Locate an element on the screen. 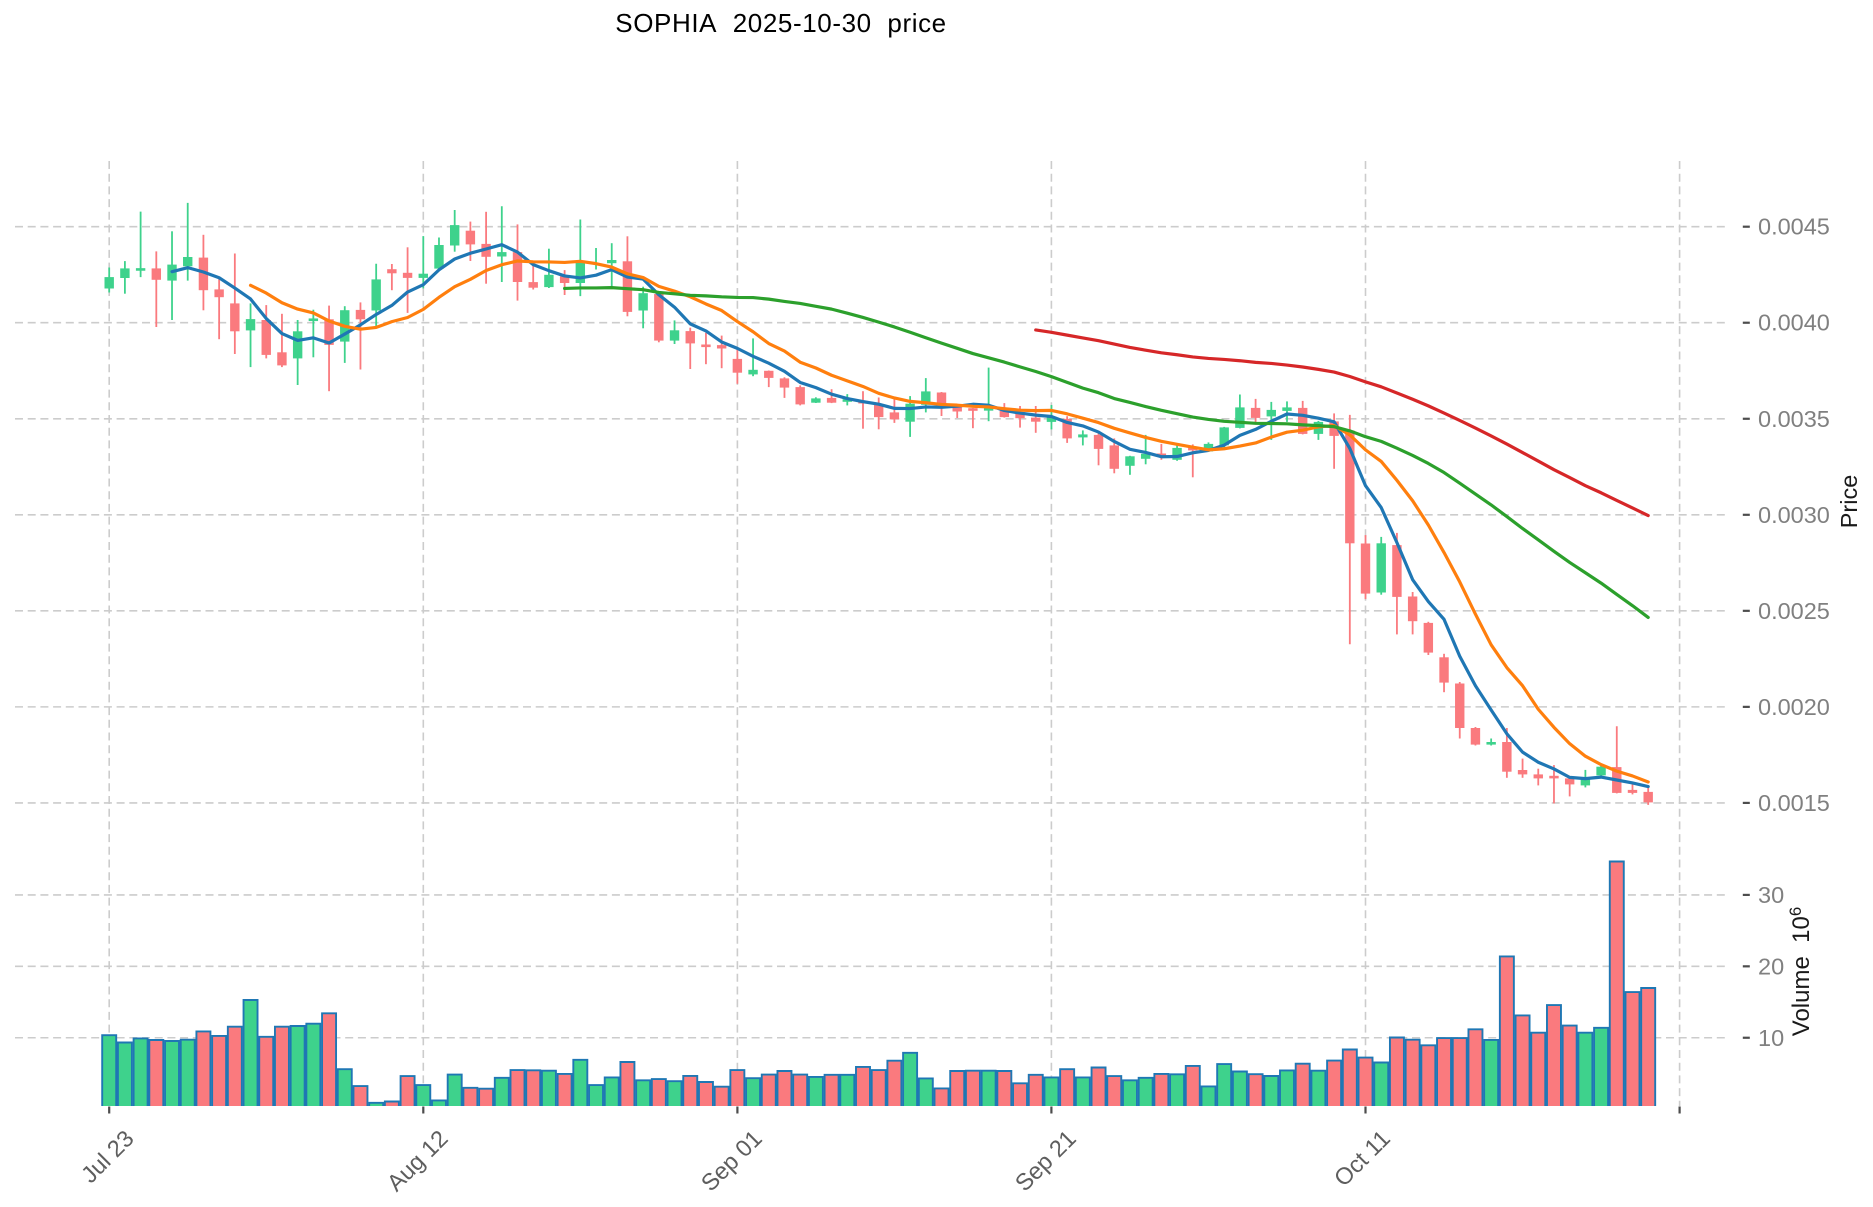 The width and height of the screenshot is (1873, 1207). svg-text: 0.0040 is located at coordinates (1794, 323).